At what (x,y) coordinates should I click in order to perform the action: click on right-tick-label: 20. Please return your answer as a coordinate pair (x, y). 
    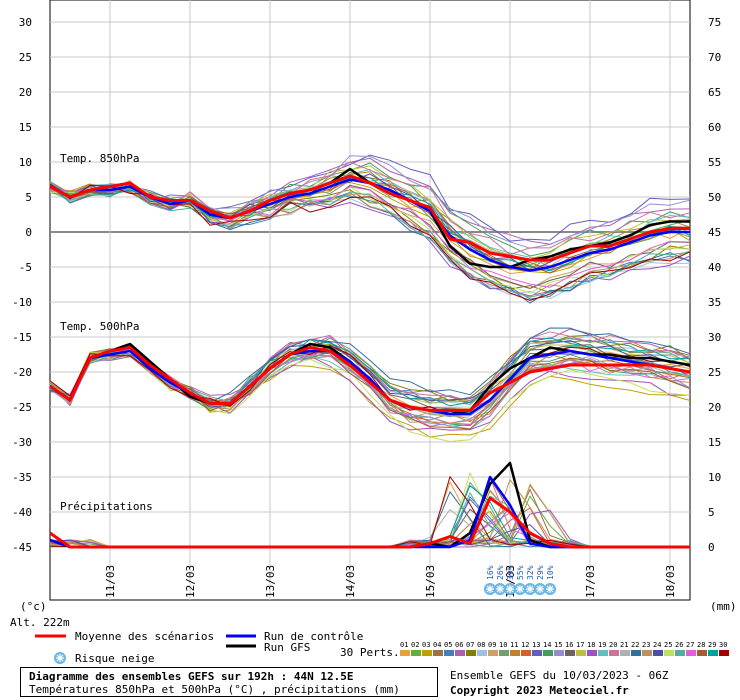
    Looking at the image, I should click on (714, 407).